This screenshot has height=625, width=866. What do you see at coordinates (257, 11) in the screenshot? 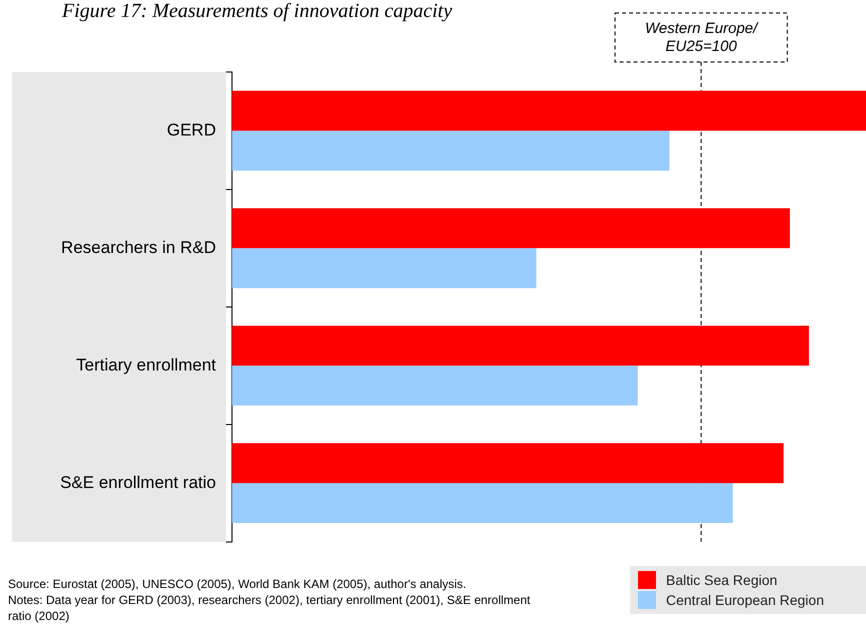
I see `chart-title: Figure 17: Measurements of innovation capacity` at bounding box center [257, 11].